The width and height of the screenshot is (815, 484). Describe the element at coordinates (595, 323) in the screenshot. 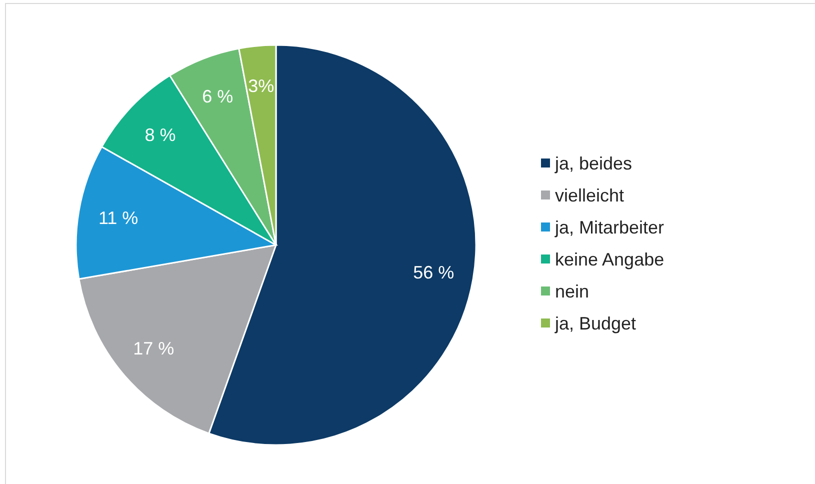

I see `legend-label: ja, Budget` at that location.